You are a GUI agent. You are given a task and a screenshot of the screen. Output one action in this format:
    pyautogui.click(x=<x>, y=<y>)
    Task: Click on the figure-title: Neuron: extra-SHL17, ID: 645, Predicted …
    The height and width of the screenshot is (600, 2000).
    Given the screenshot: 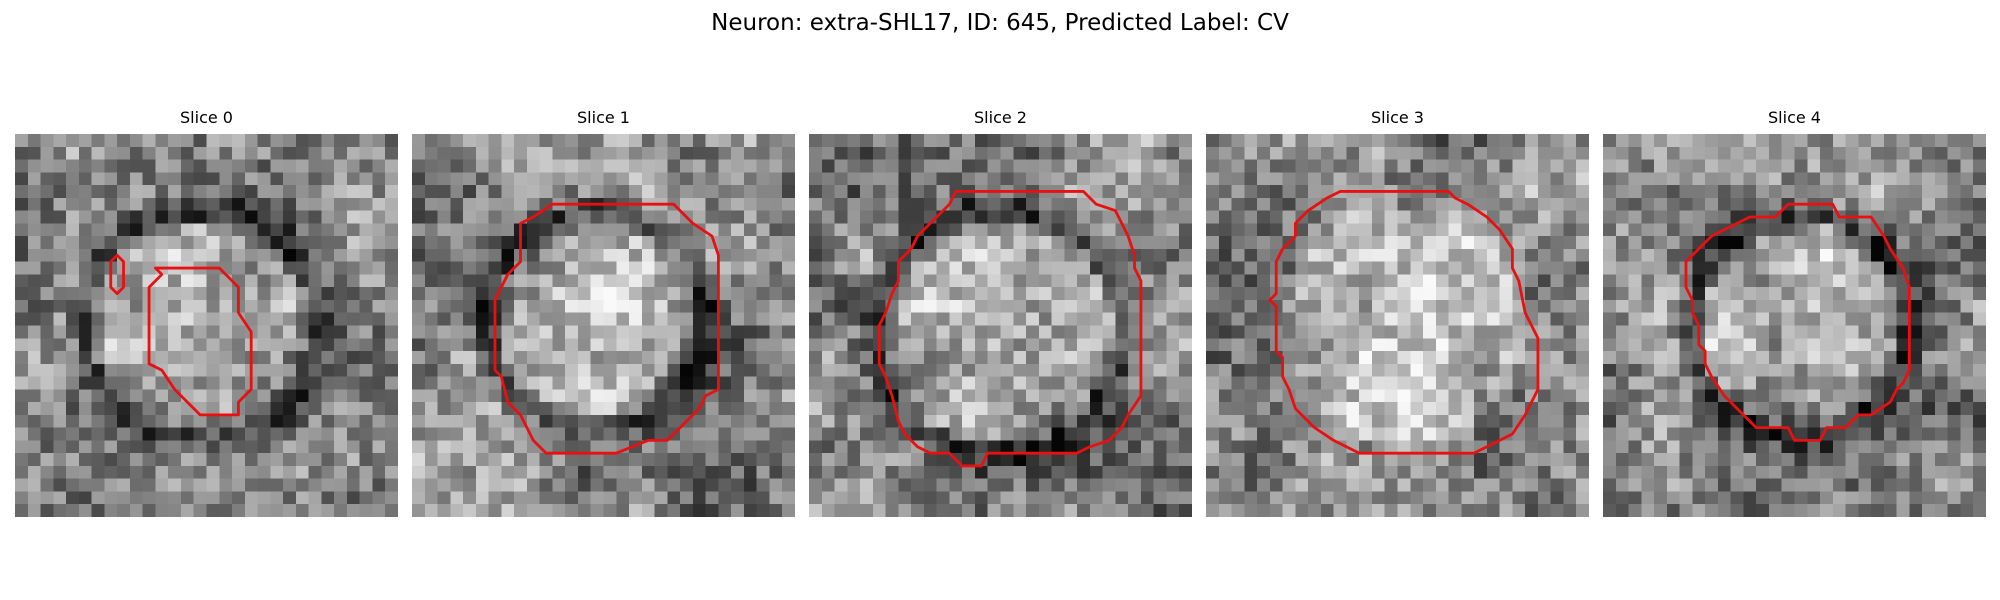 What is the action you would take?
    pyautogui.click(x=1000, y=23)
    